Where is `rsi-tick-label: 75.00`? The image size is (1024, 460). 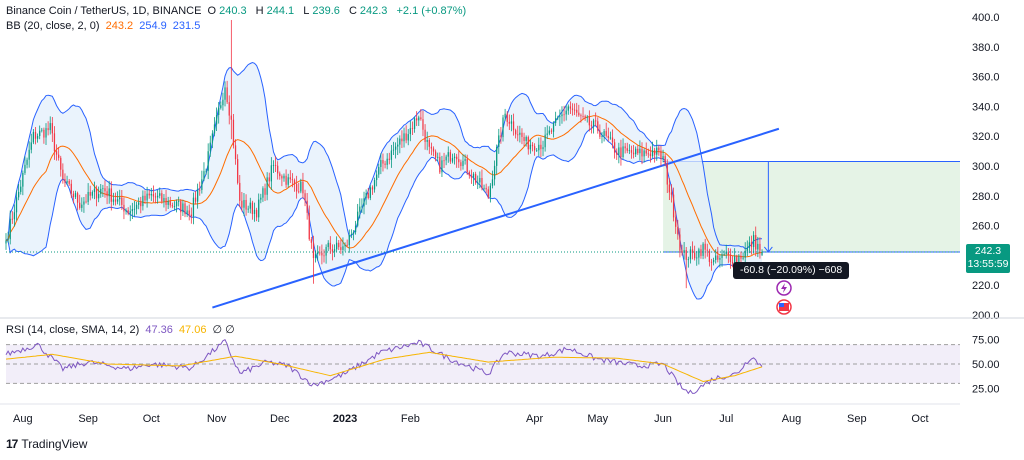
rsi-tick-label: 75.00 is located at coordinates (986, 341).